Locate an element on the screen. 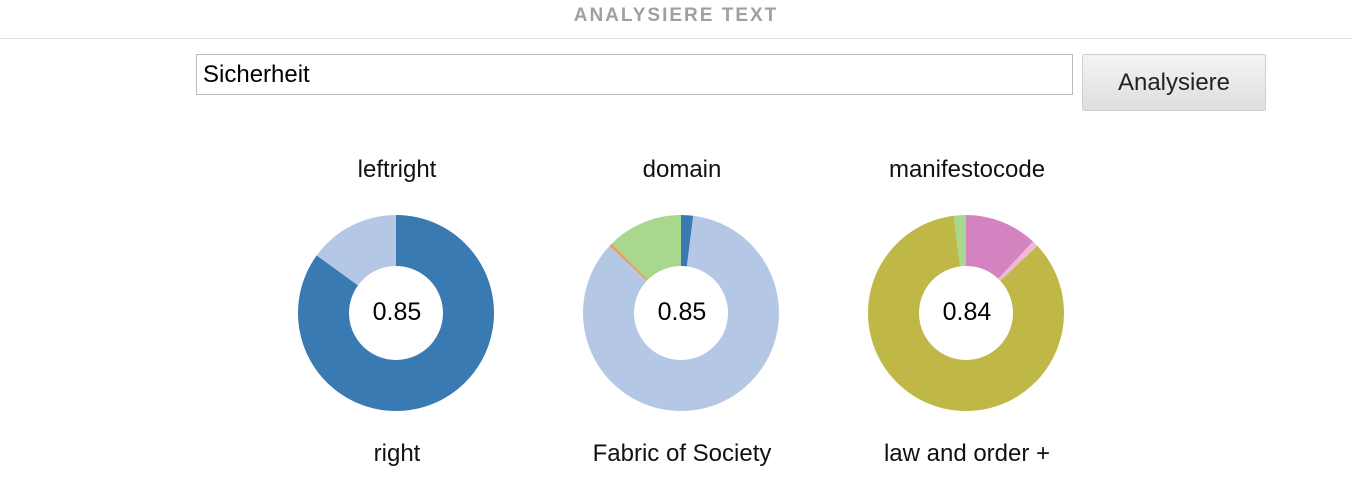 This screenshot has width=1352, height=499. header: ANALYSIERE TEXT is located at coordinates (676, 19).